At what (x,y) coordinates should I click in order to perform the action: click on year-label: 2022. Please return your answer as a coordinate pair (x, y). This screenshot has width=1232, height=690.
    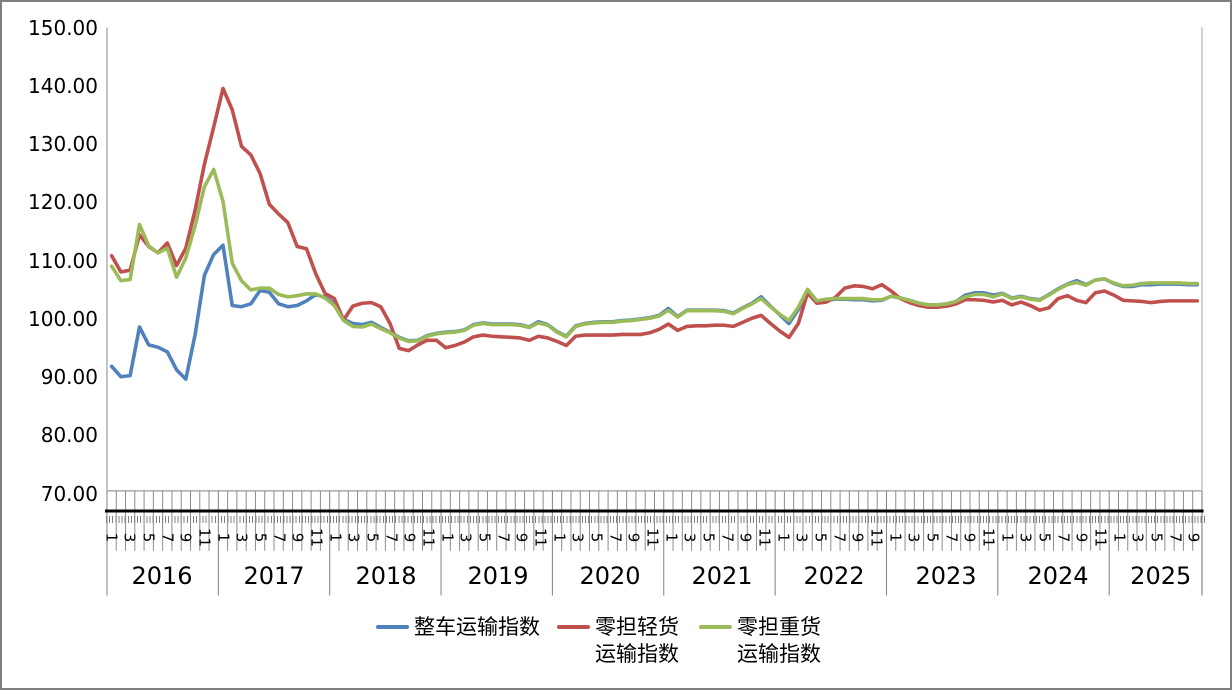
    Looking at the image, I should click on (834, 576).